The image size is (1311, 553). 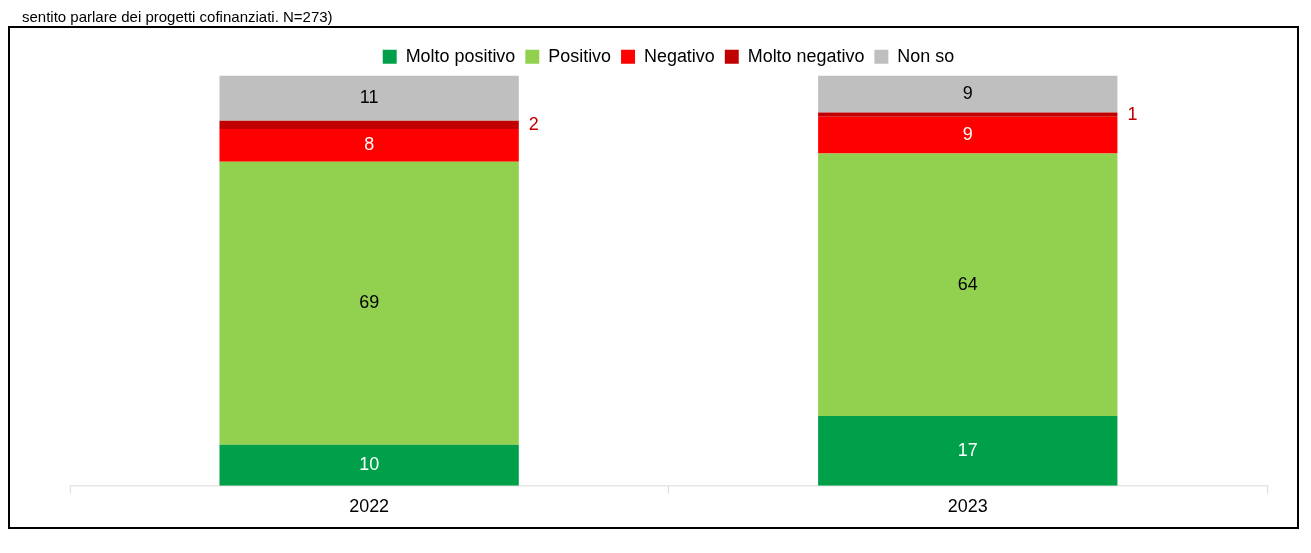 I want to click on legend-label: Molto negativo, so click(x=806, y=55).